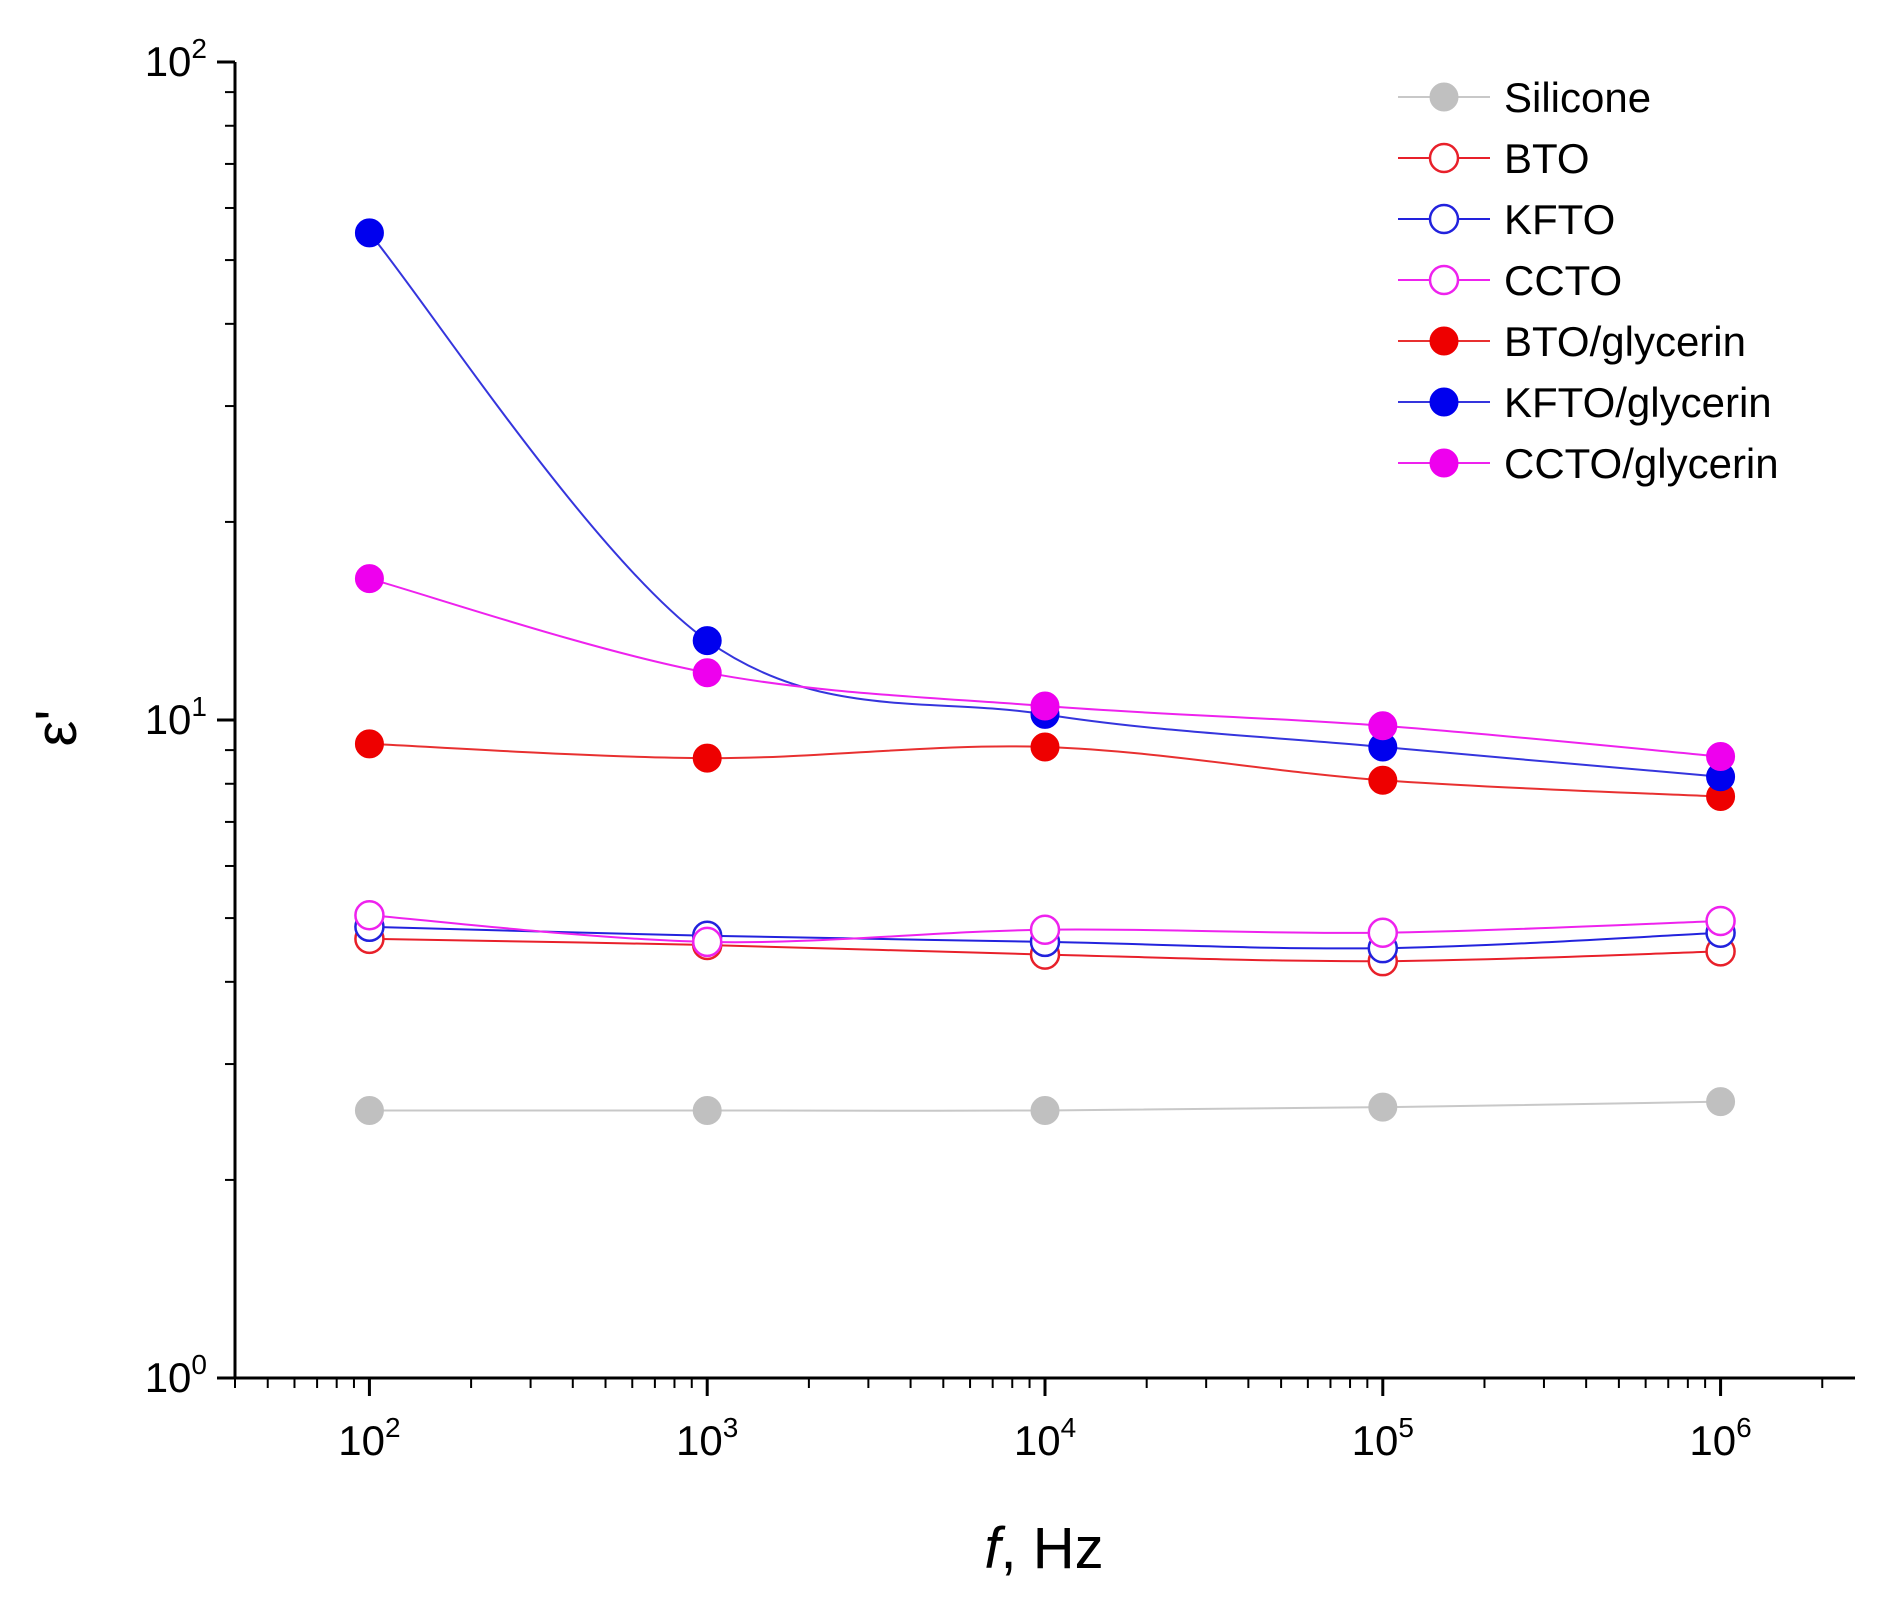 This screenshot has height=1604, width=1888. I want to click on x-axis-label: f, Hz, so click(1043, 1548).